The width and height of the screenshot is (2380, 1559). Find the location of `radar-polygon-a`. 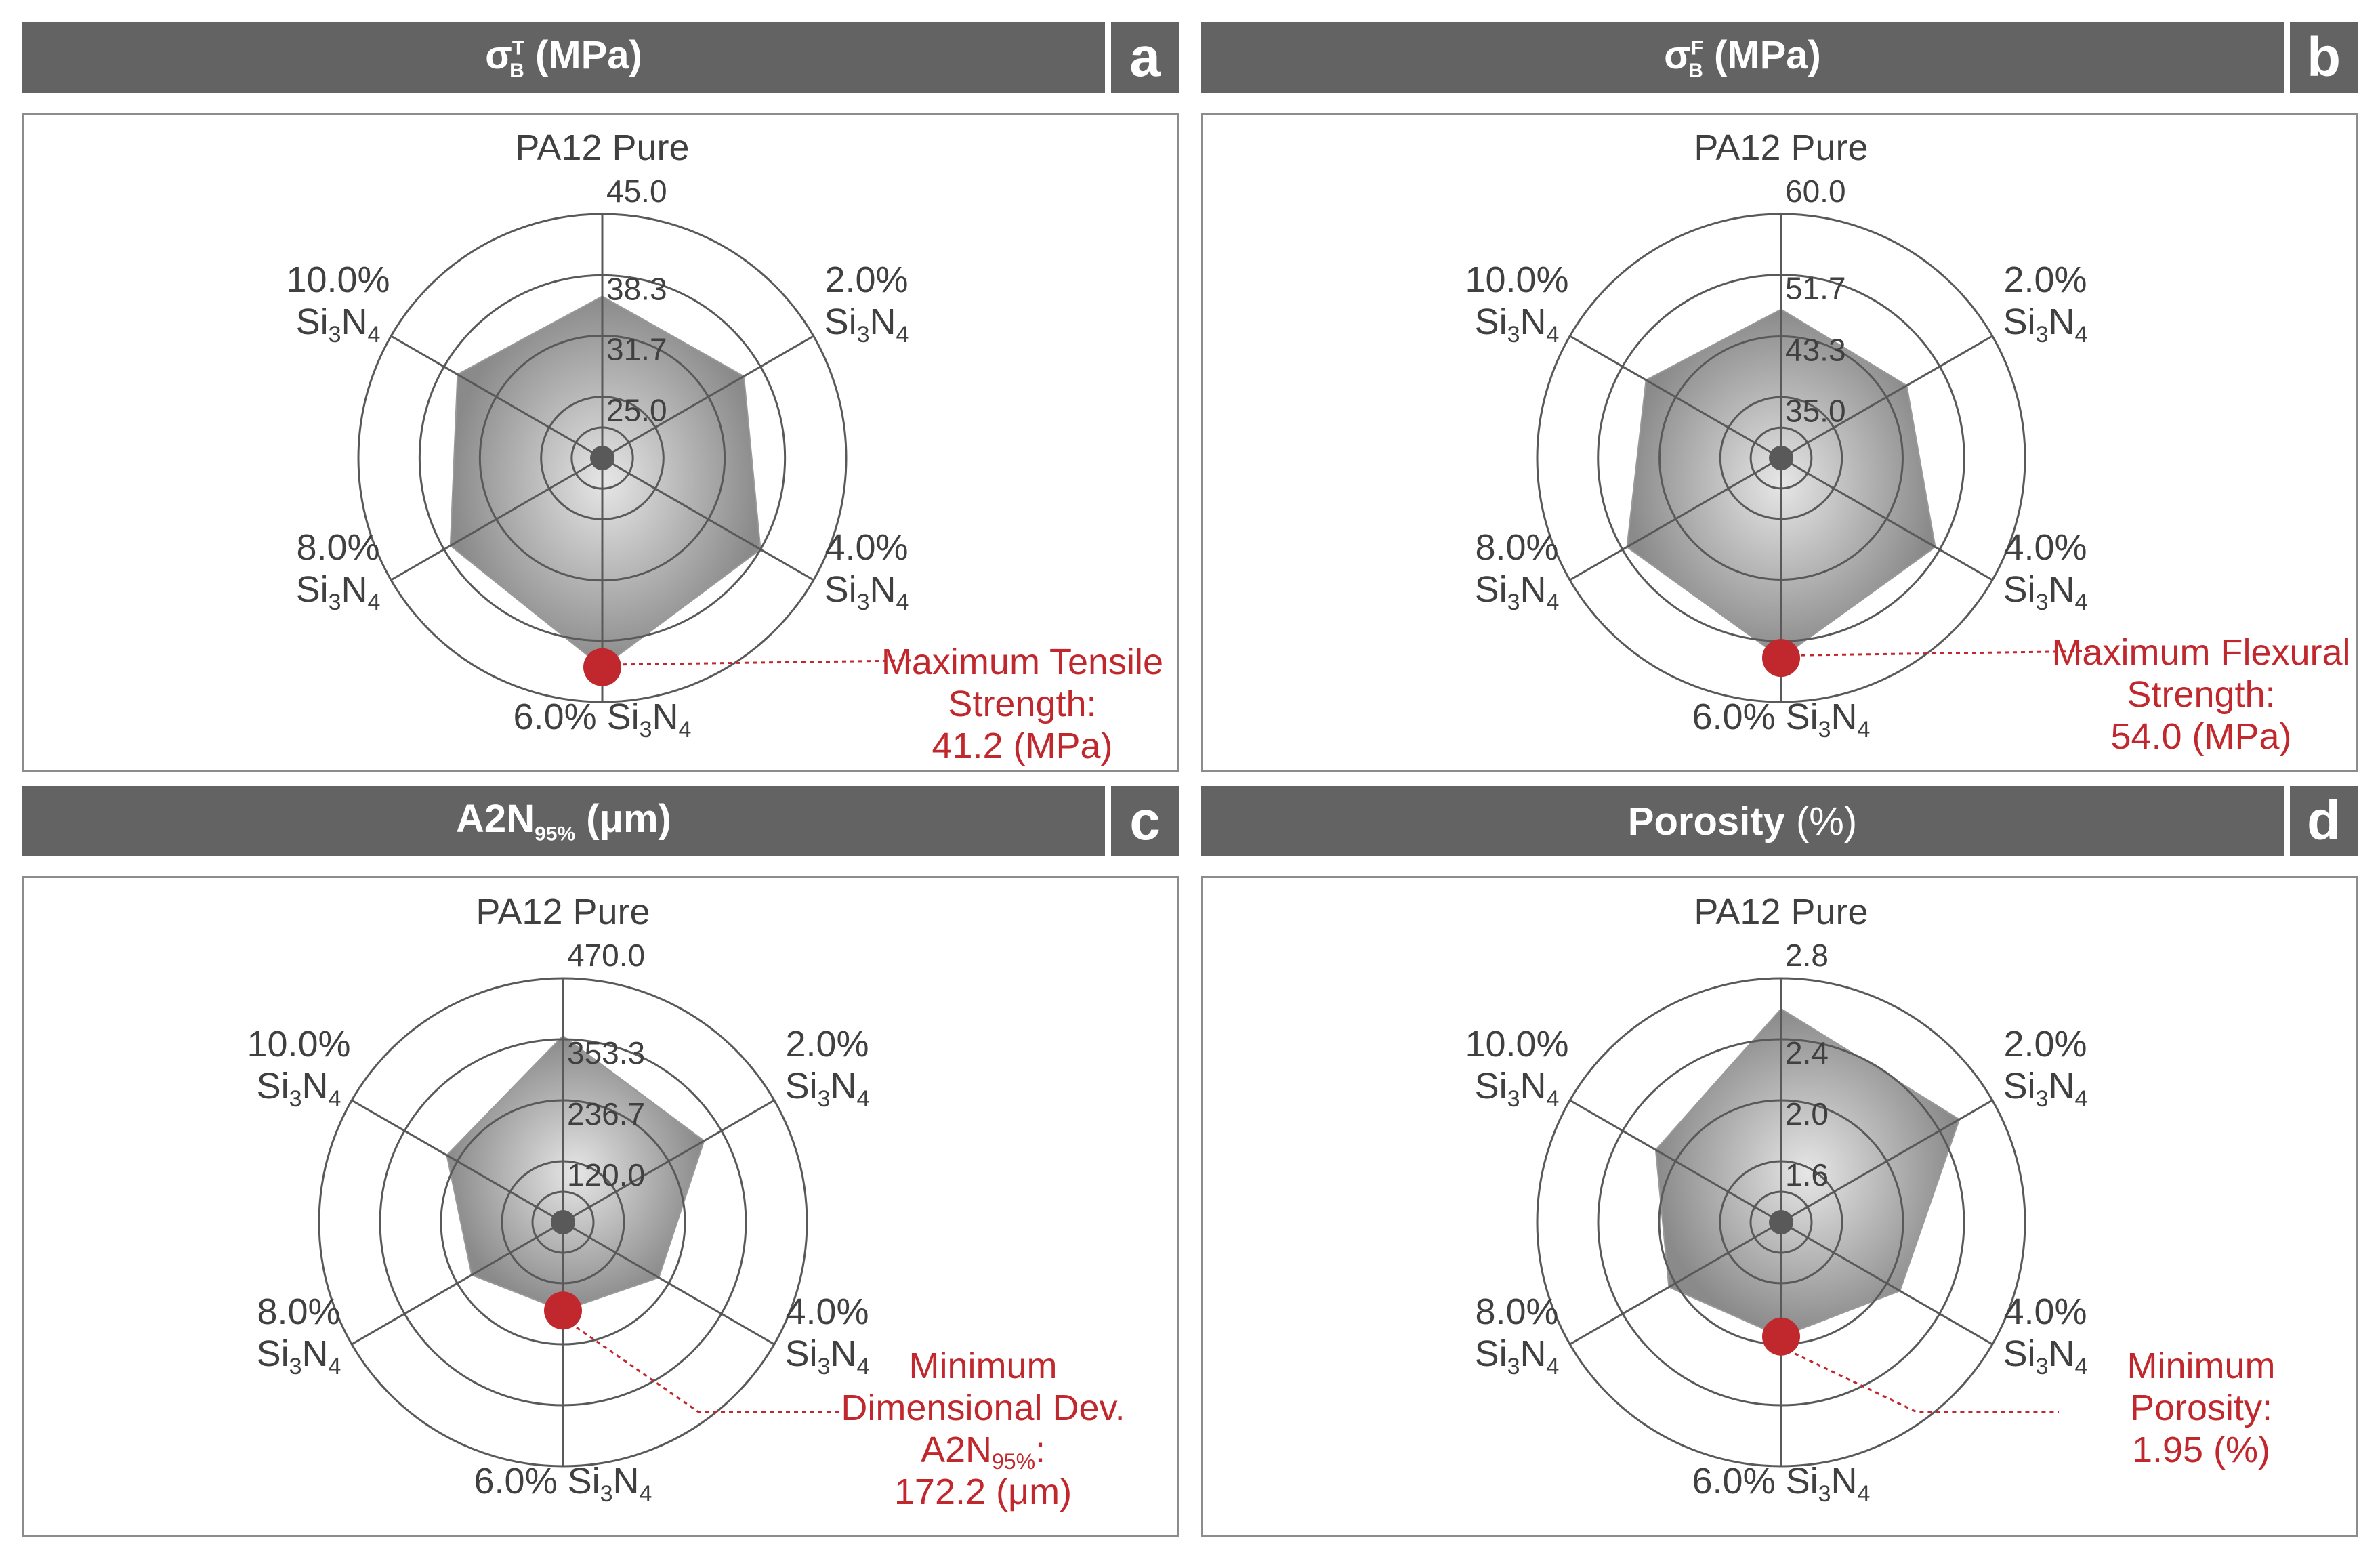

radar-polygon-a is located at coordinates (605, 482).